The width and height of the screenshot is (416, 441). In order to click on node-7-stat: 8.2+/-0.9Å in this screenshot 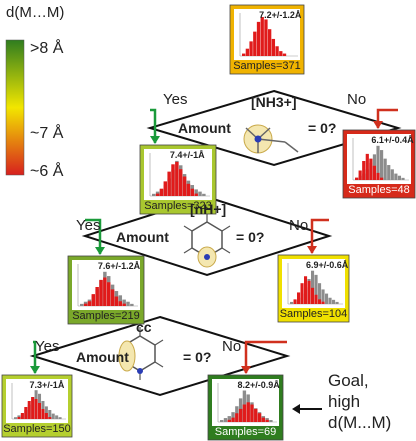, I will do `click(258, 385)`.